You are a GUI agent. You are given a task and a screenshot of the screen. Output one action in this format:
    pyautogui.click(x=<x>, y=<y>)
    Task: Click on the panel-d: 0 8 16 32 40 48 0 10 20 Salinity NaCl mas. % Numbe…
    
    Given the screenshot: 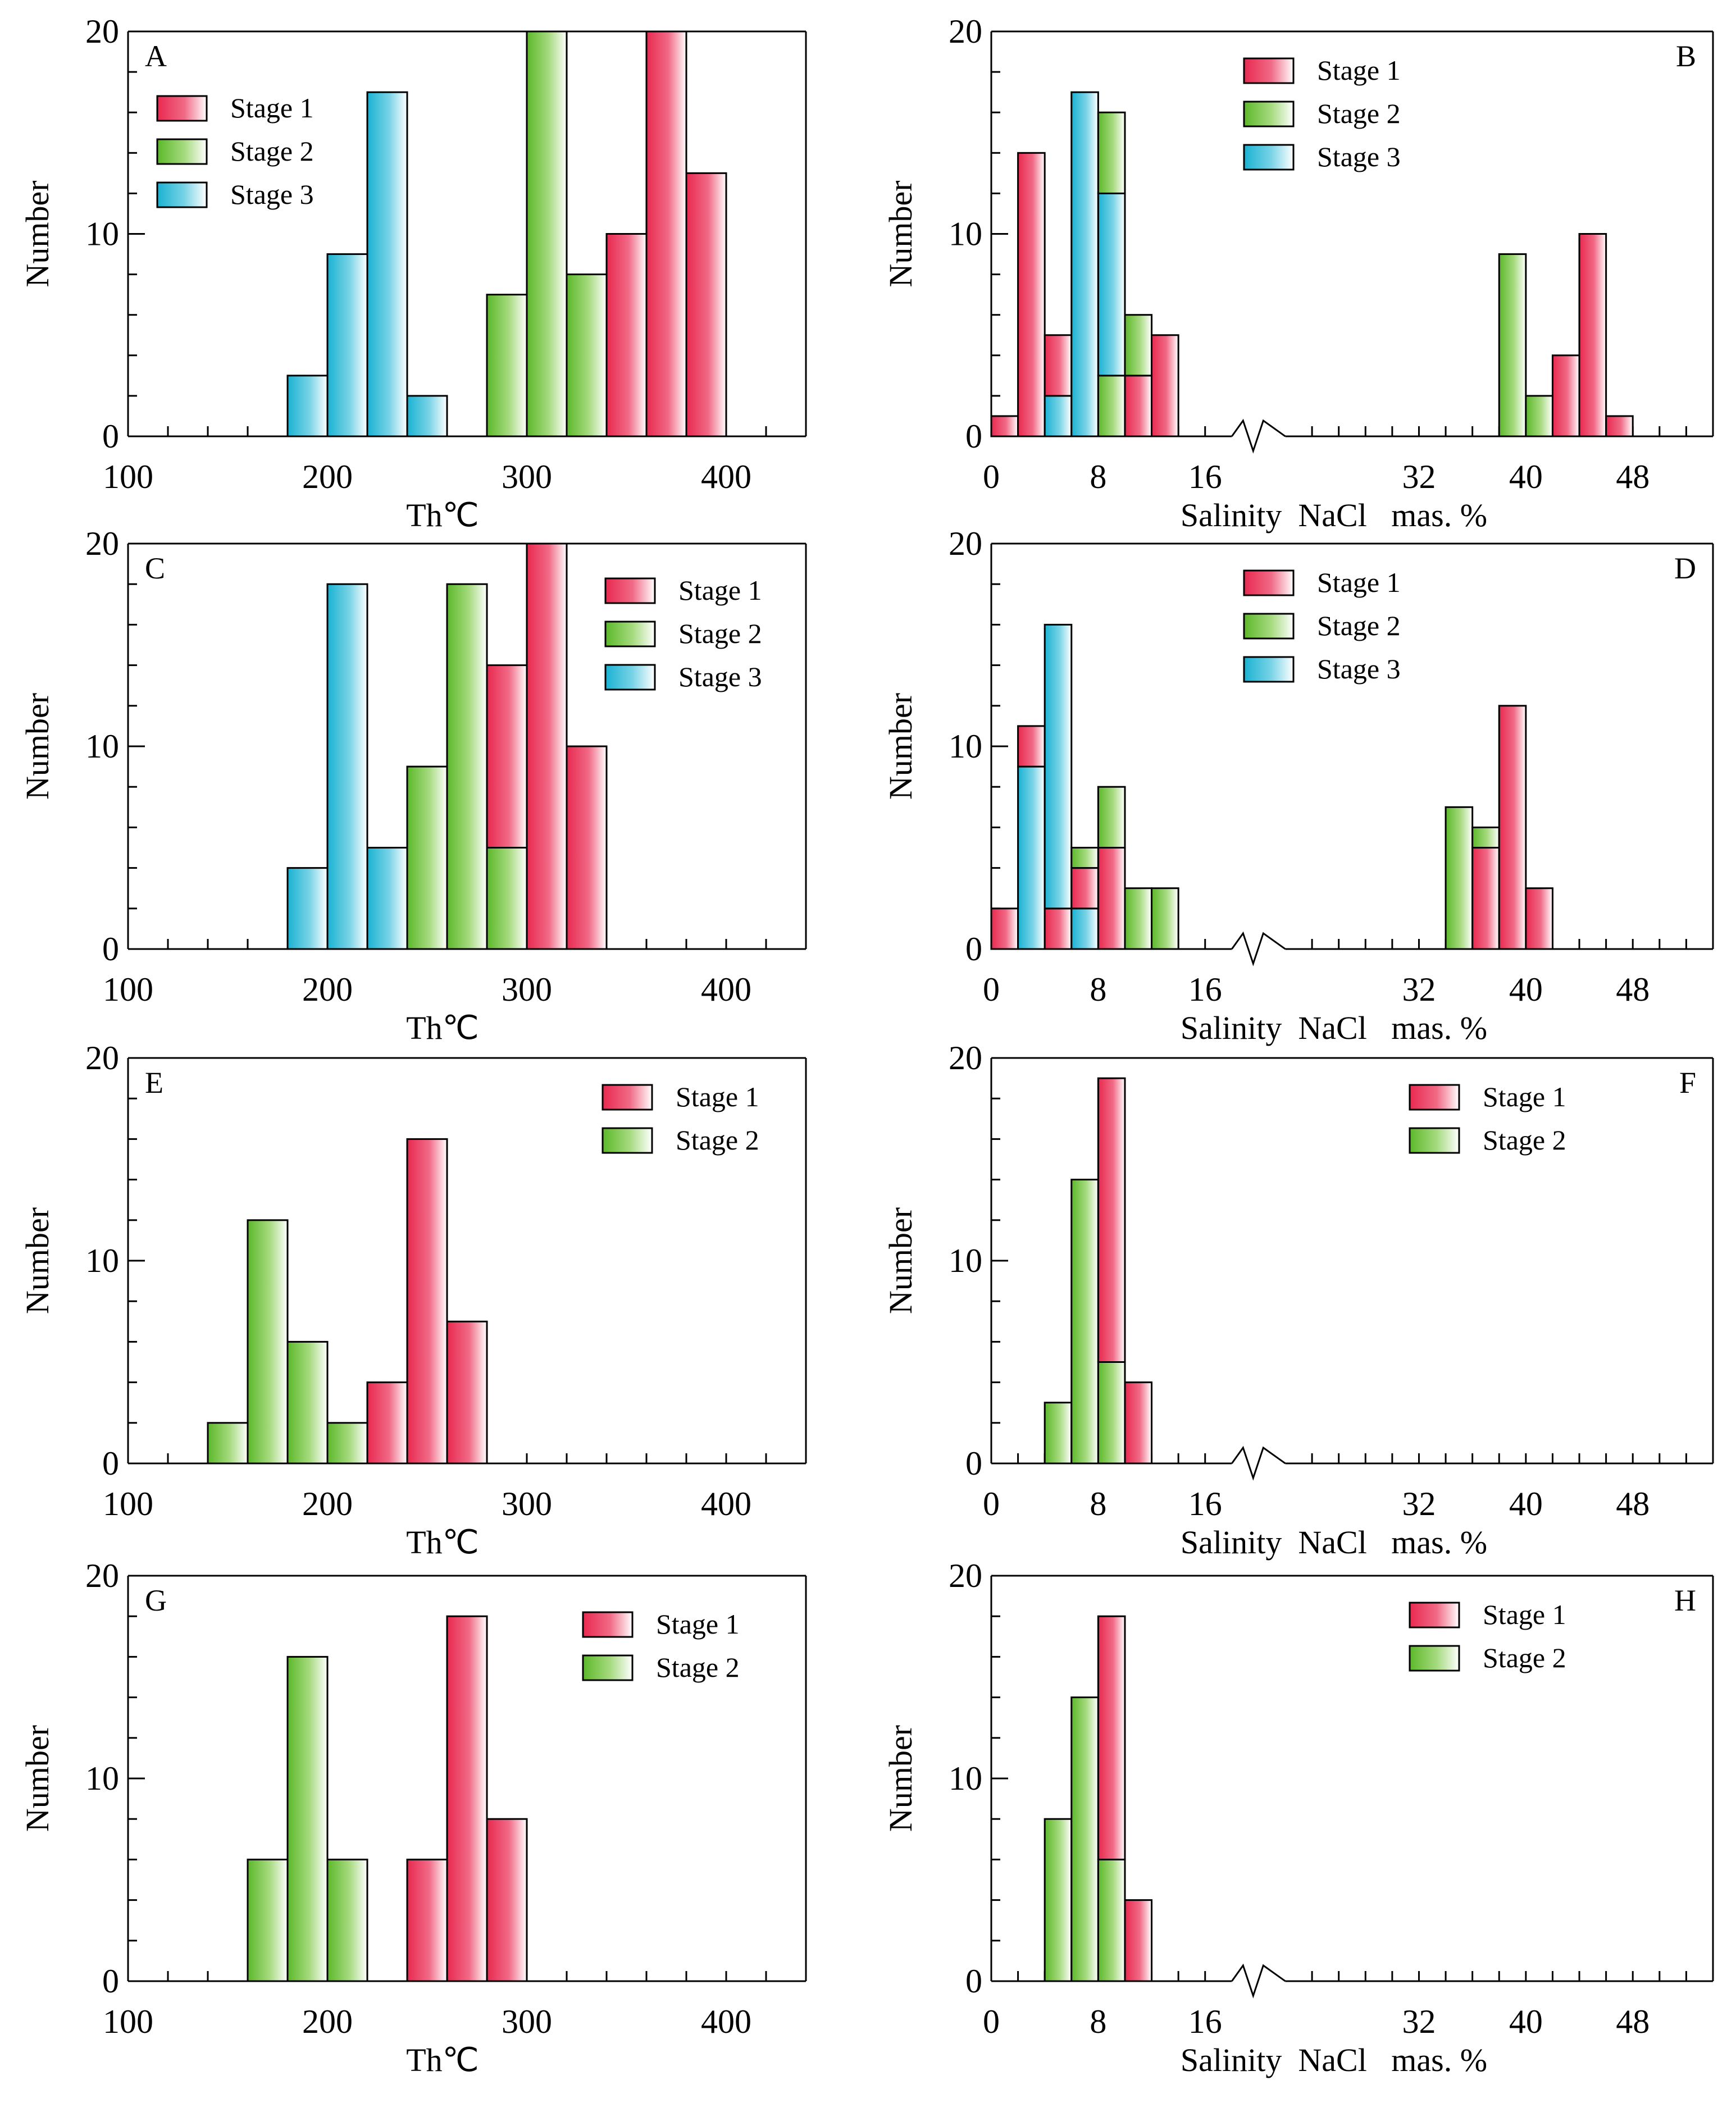 What is the action you would take?
    pyautogui.click(x=1298, y=785)
    